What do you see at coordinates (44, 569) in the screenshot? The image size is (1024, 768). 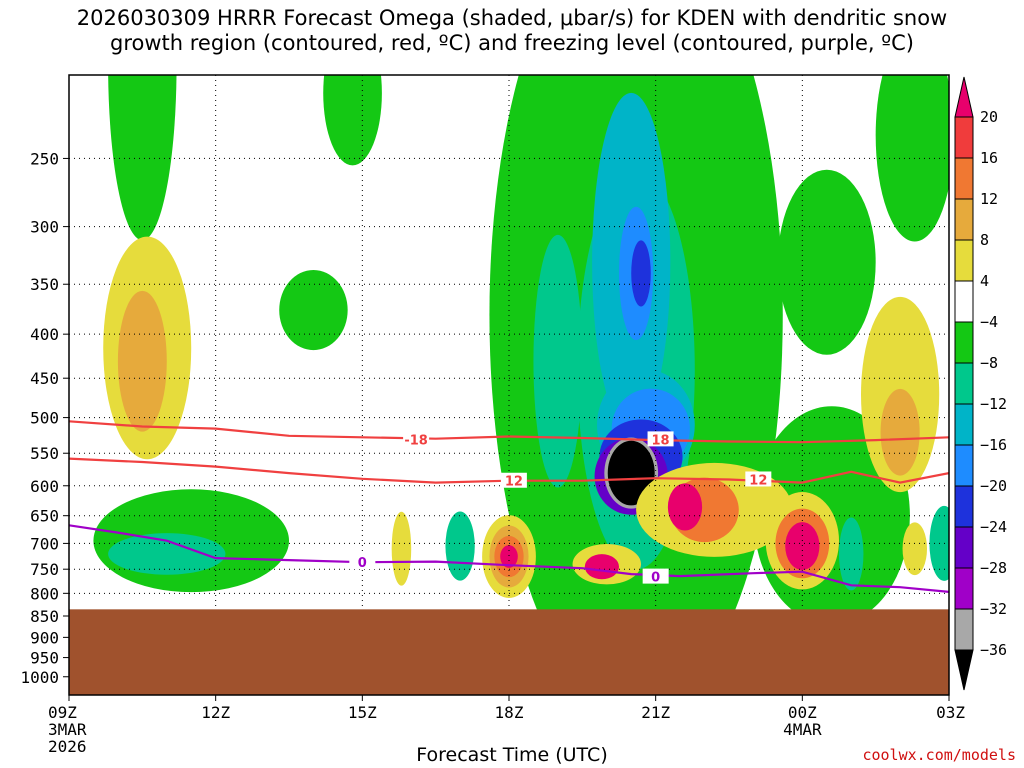 I see `y-tick-label: 750` at bounding box center [44, 569].